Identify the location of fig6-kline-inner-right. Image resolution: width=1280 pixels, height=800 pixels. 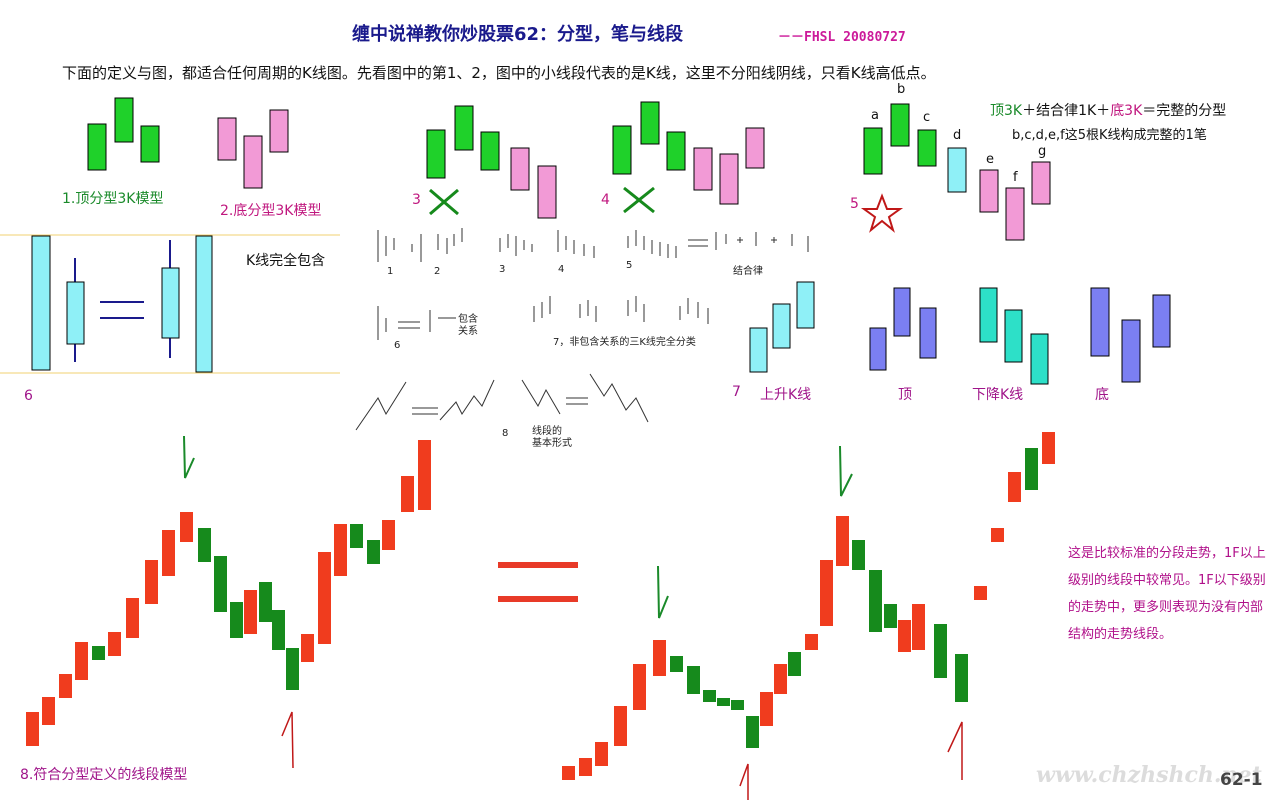
(170, 303).